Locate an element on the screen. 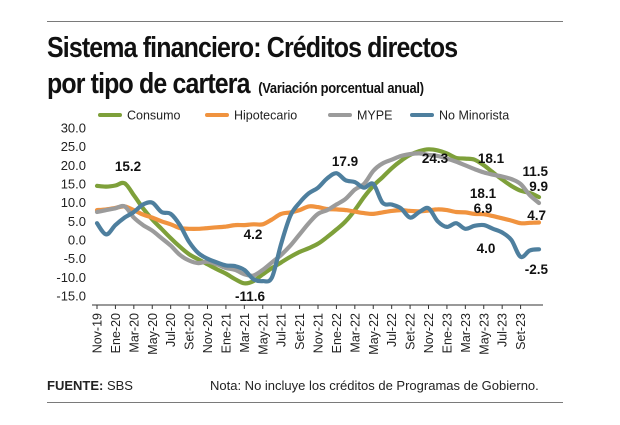 The image size is (620, 425). x-tick-label: Nov-22 is located at coordinates (429, 333).